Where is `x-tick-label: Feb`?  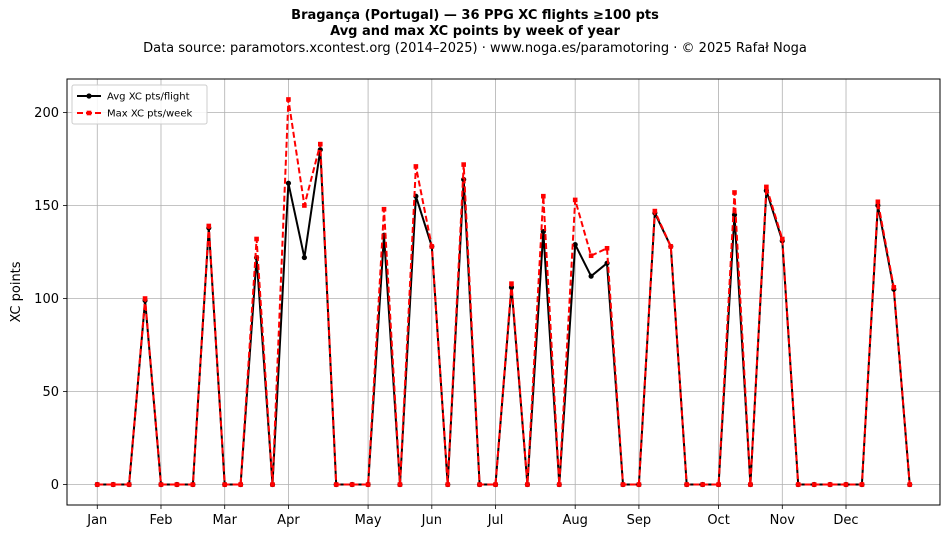
x-tick-label: Feb is located at coordinates (160, 520).